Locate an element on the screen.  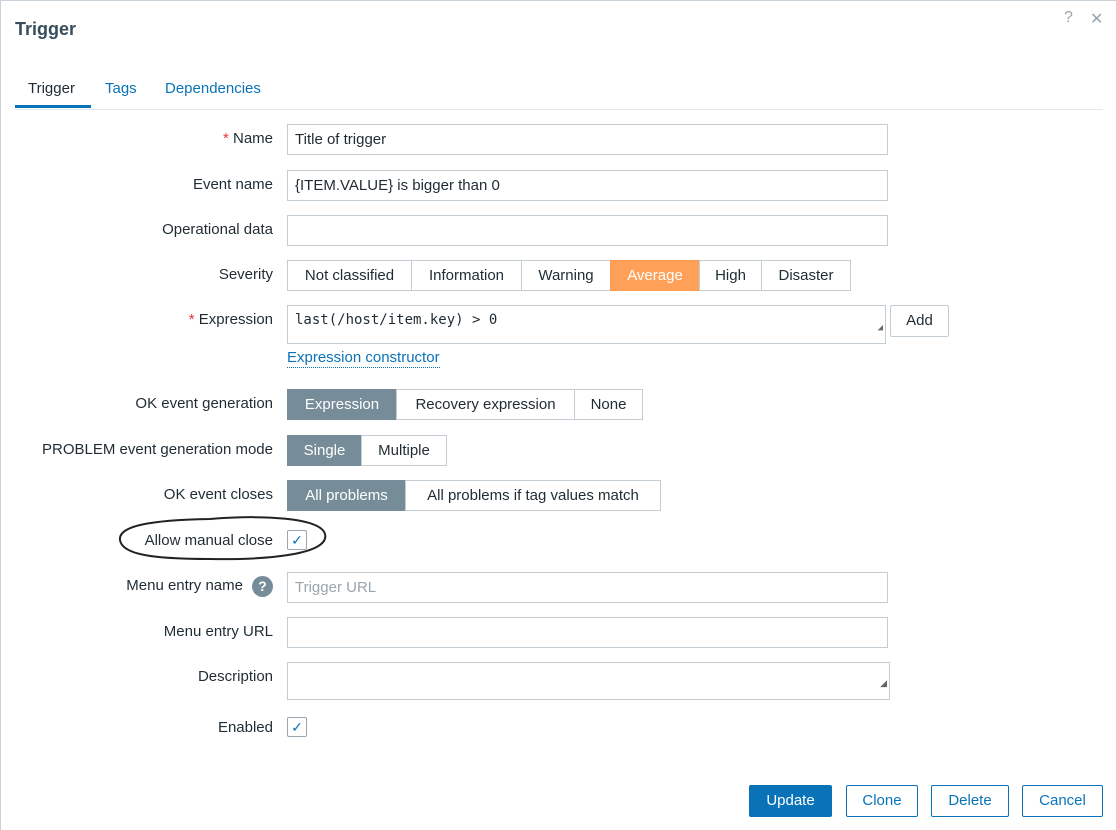
expression-label: * Expression is located at coordinates (230, 319).